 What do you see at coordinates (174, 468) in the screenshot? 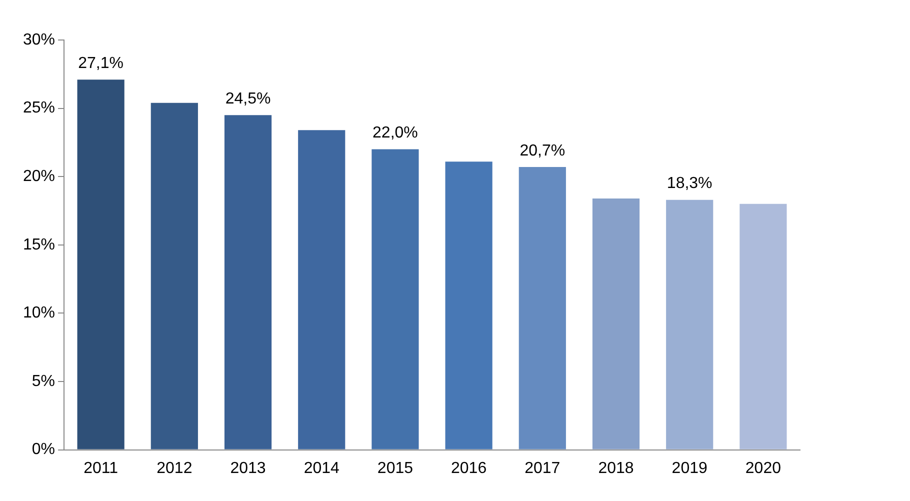
I see `x-tick-label: 2012` at bounding box center [174, 468].